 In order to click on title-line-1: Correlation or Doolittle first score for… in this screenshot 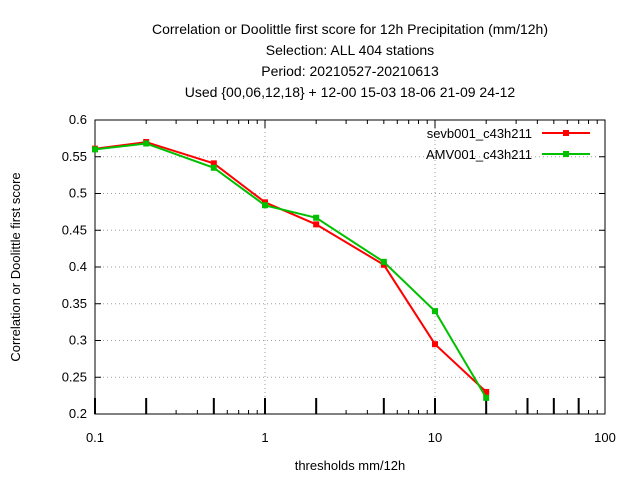, I will do `click(350, 29)`.